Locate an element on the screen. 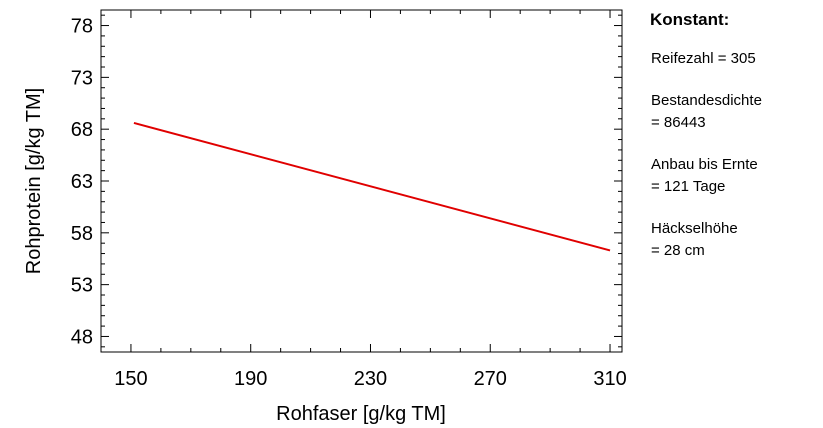 This screenshot has width=823, height=428. y-axis-title: Rohprotein [g/kg TM] is located at coordinates (34, 181).